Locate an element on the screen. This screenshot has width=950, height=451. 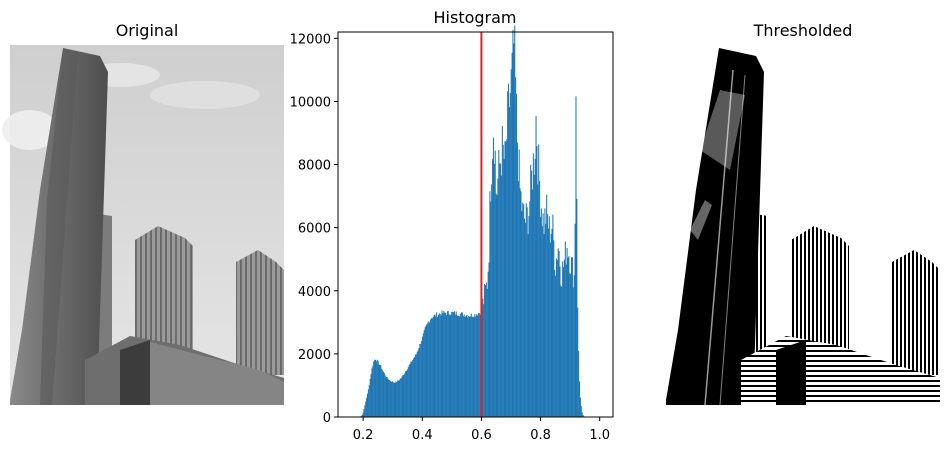
x-tick-label: 0.8 is located at coordinates (540, 435).